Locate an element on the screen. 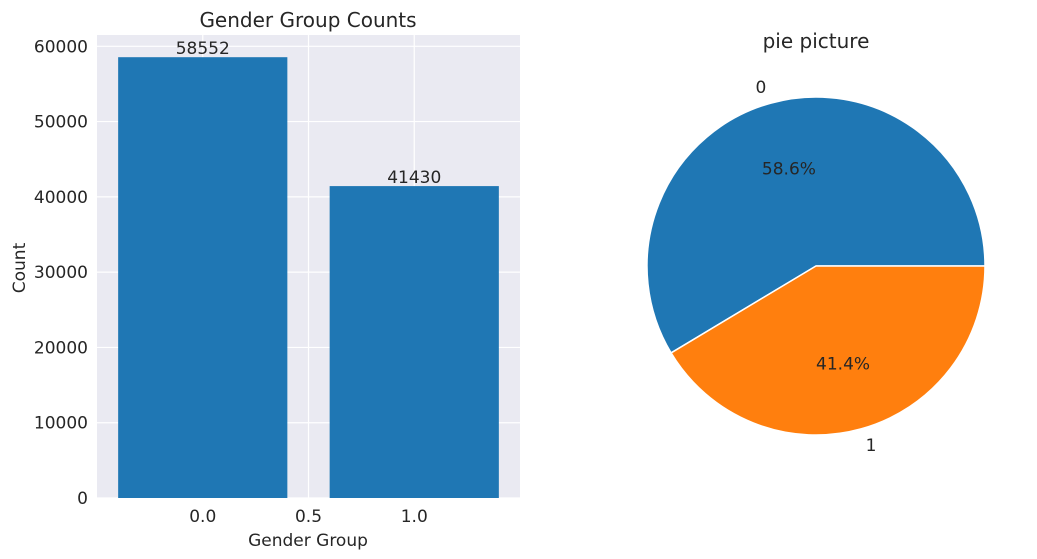 The height and width of the screenshot is (559, 1037). bar-chart-title: Gender Group Counts is located at coordinates (307, 20).